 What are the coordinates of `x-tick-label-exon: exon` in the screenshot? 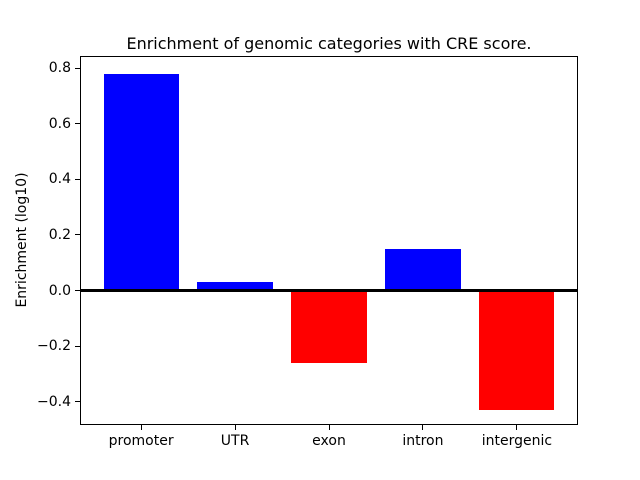 It's located at (329, 441).